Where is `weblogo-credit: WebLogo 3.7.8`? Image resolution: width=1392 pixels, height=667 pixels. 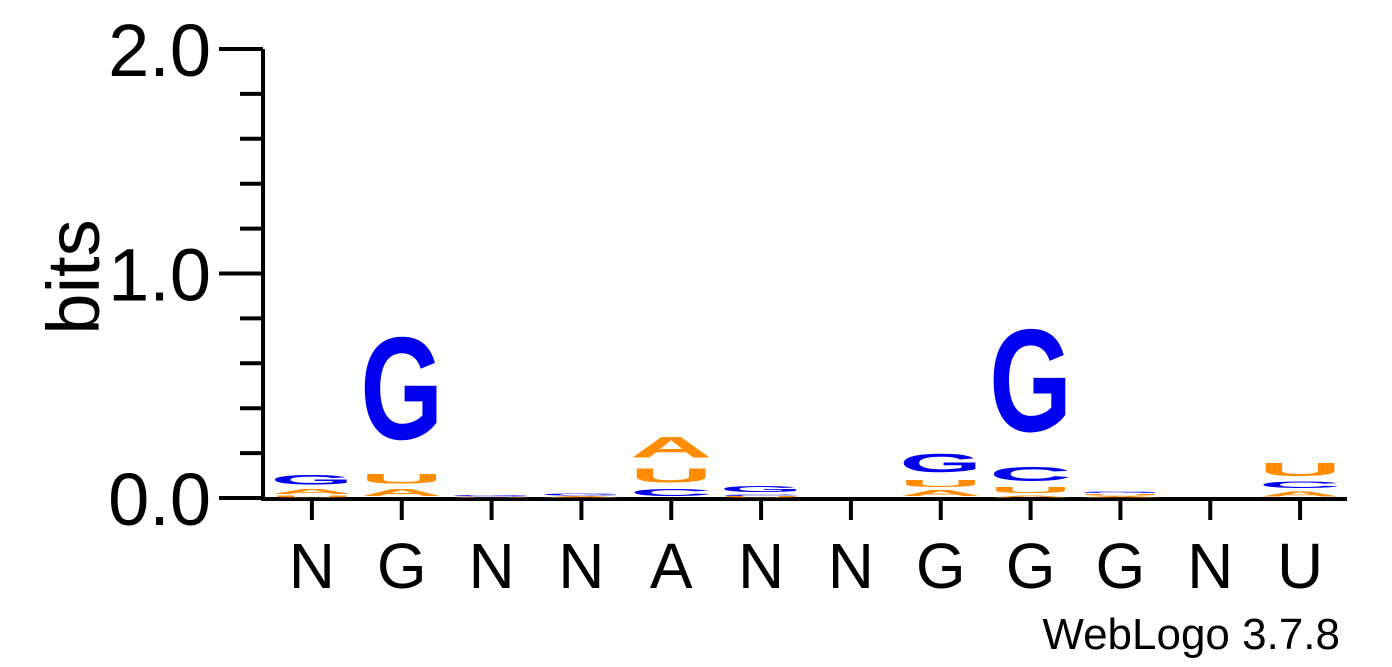 weblogo-credit: WebLogo 3.7.8 is located at coordinates (1191, 634).